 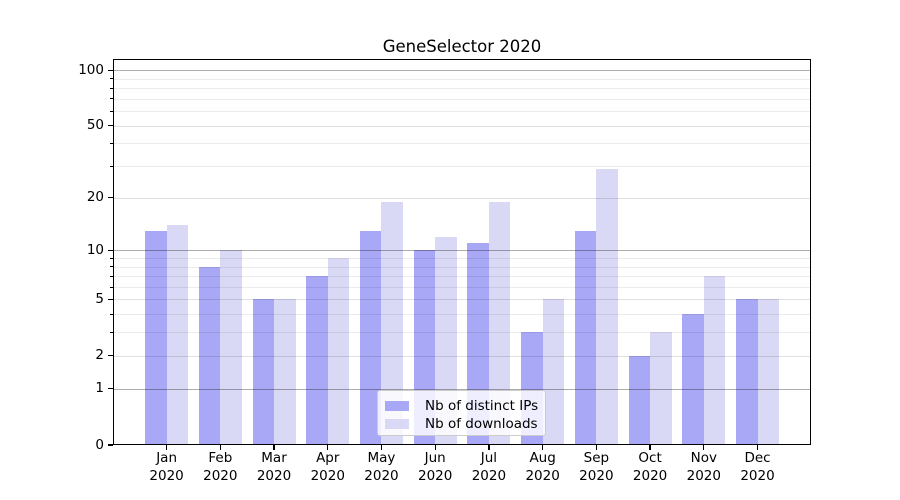 I want to click on x-tick-dec, so click(x=757, y=447).